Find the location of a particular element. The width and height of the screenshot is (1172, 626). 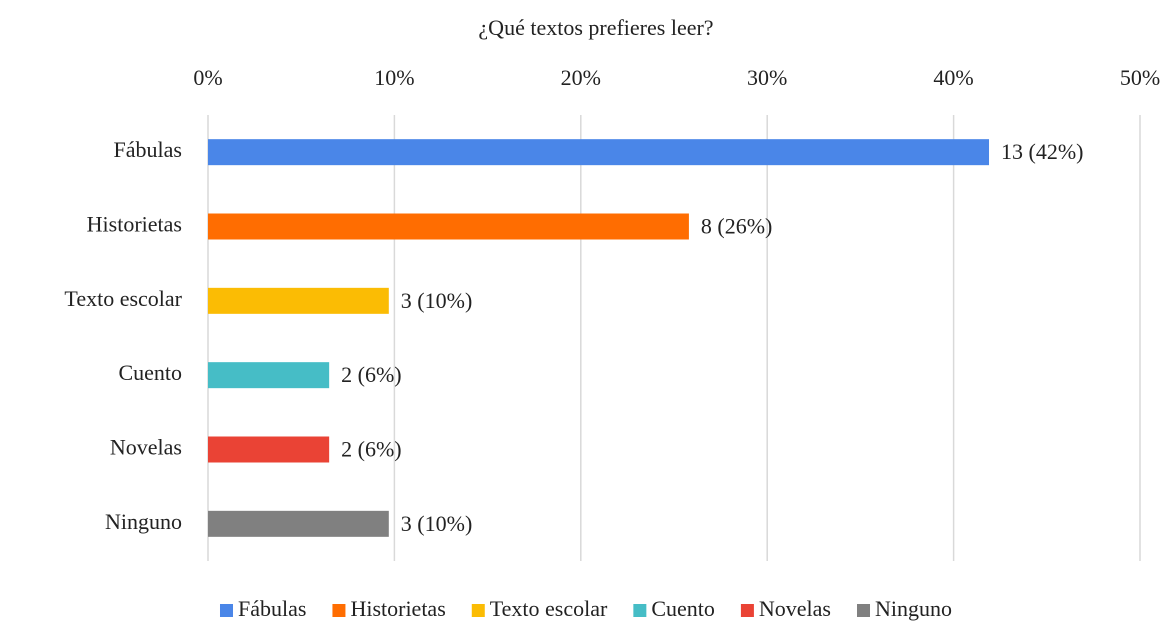

x-tick-label: 20% is located at coordinates (581, 77).